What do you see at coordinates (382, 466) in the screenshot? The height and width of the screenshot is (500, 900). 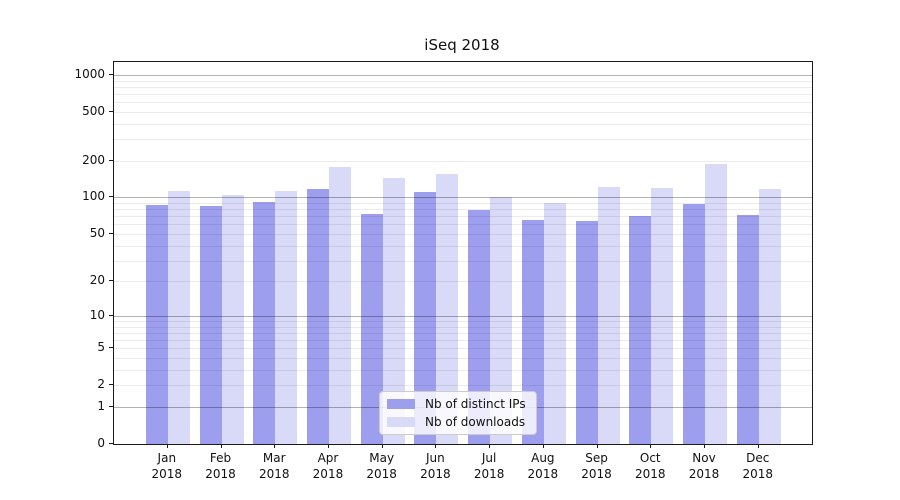 I see `x-tick-label: May 2018` at bounding box center [382, 466].